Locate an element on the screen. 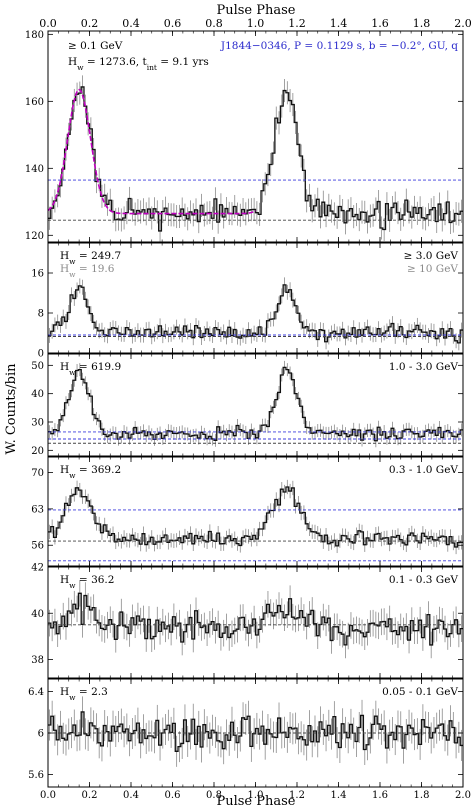 This screenshot has height=809, width=474. bottom-x-tick-label: 2.0 is located at coordinates (463, 795).